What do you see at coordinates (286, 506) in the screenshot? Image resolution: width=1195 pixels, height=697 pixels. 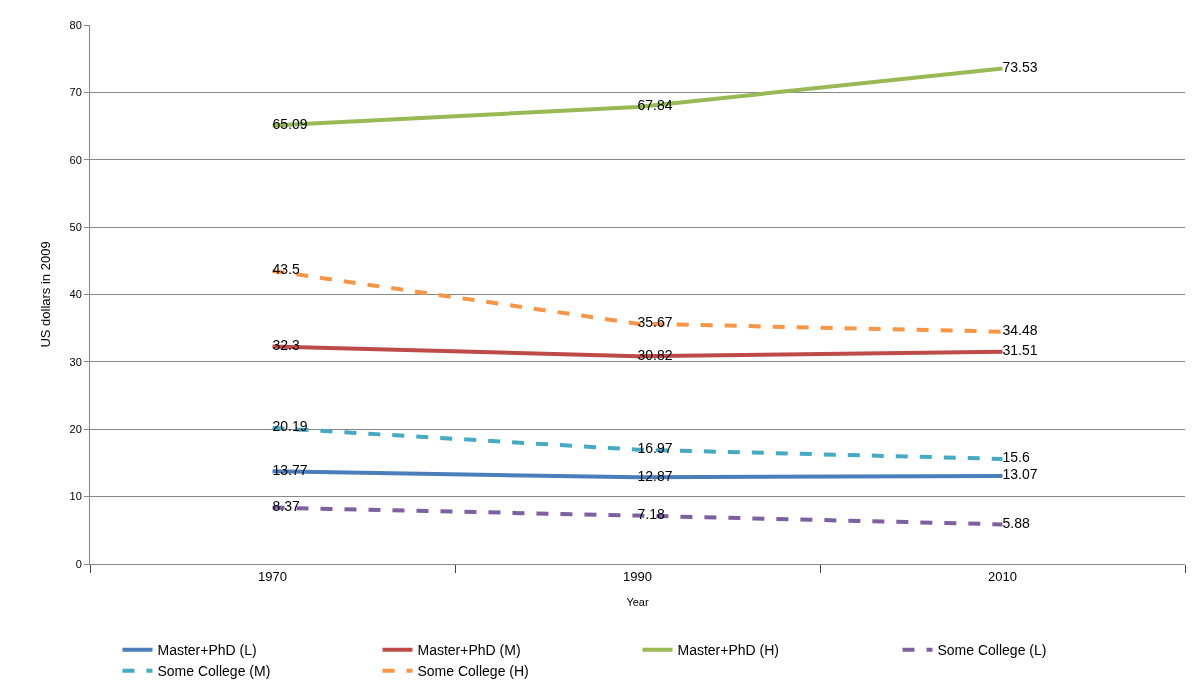 I see `data-label: 8.37` at bounding box center [286, 506].